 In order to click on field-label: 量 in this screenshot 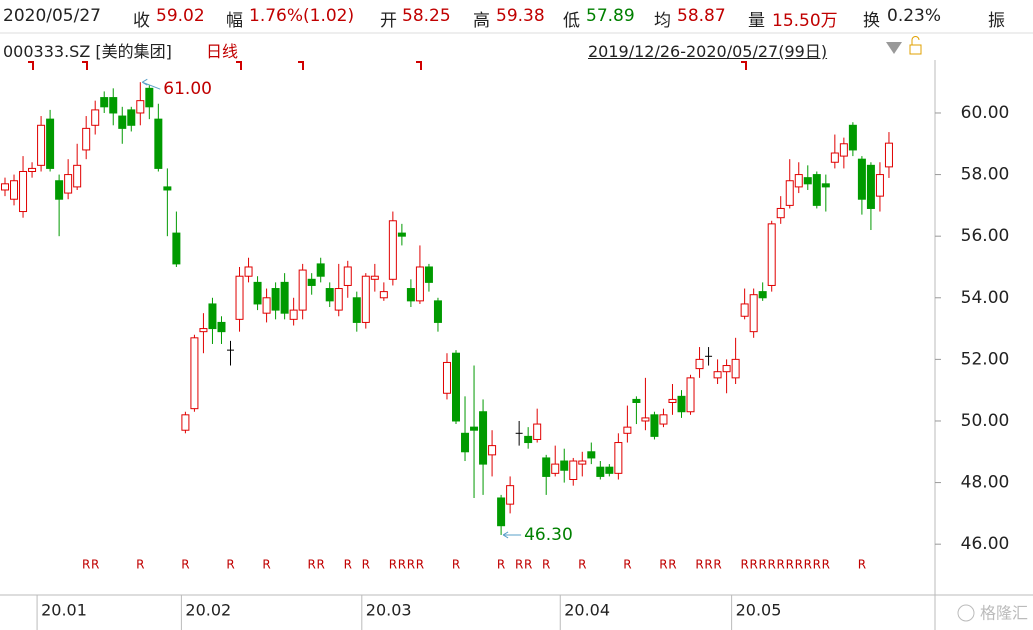, I will do `click(756, 21)`.